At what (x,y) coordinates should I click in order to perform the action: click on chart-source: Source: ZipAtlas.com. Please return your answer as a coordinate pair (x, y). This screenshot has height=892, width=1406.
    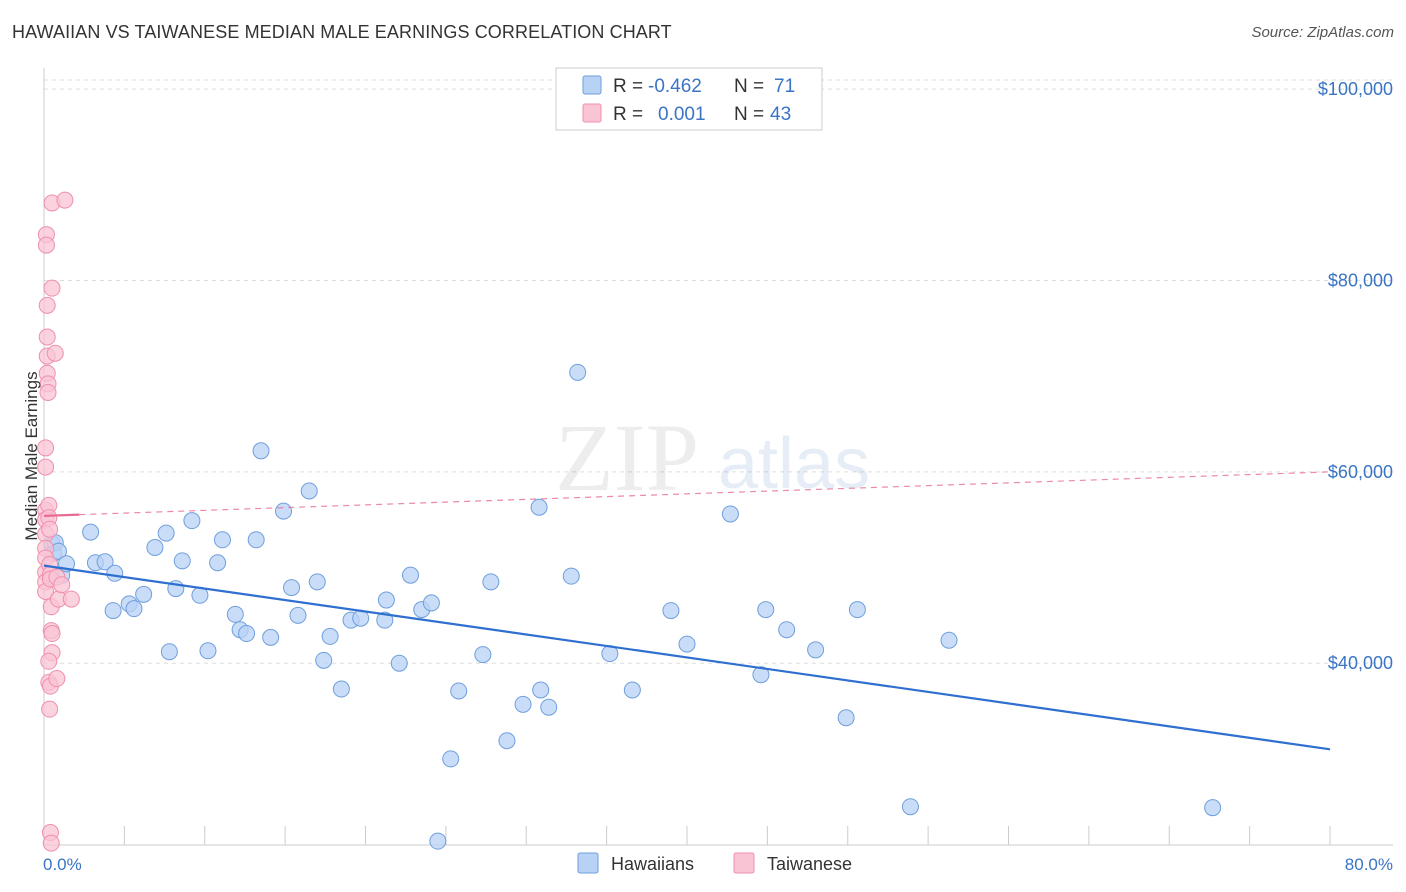
    Looking at the image, I should click on (1322, 32).